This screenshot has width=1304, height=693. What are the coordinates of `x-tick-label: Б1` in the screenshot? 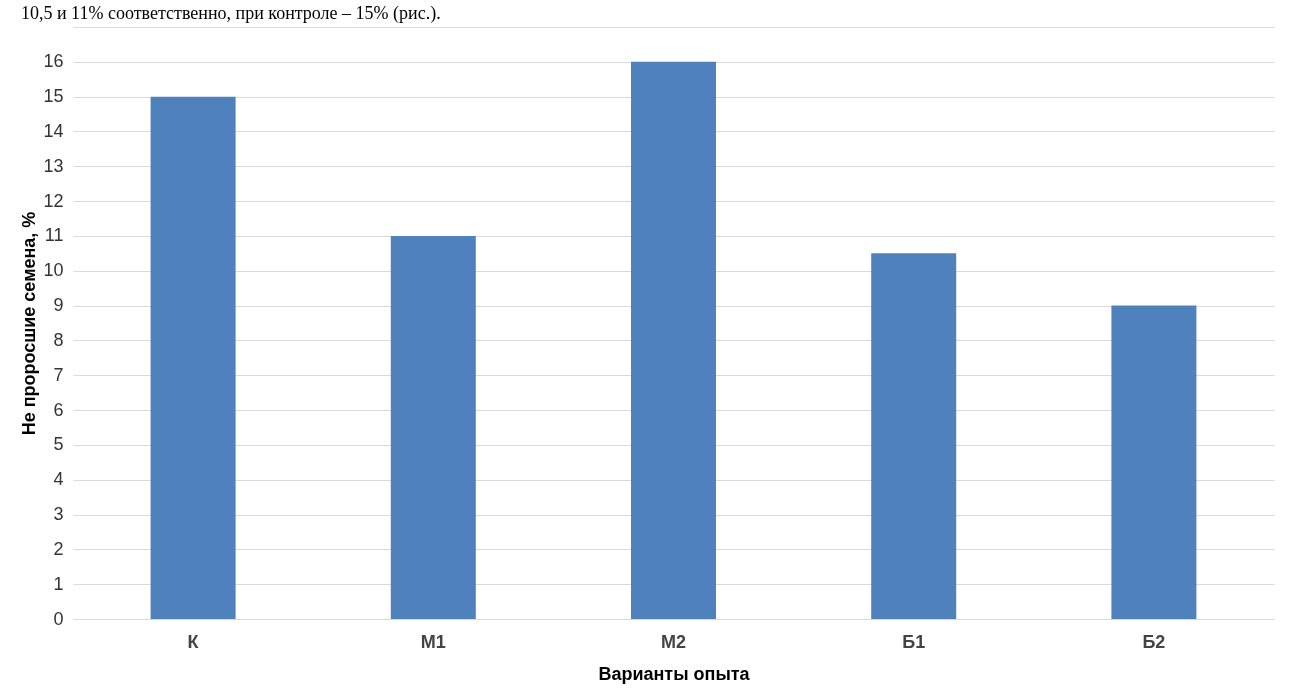 It's located at (914, 641).